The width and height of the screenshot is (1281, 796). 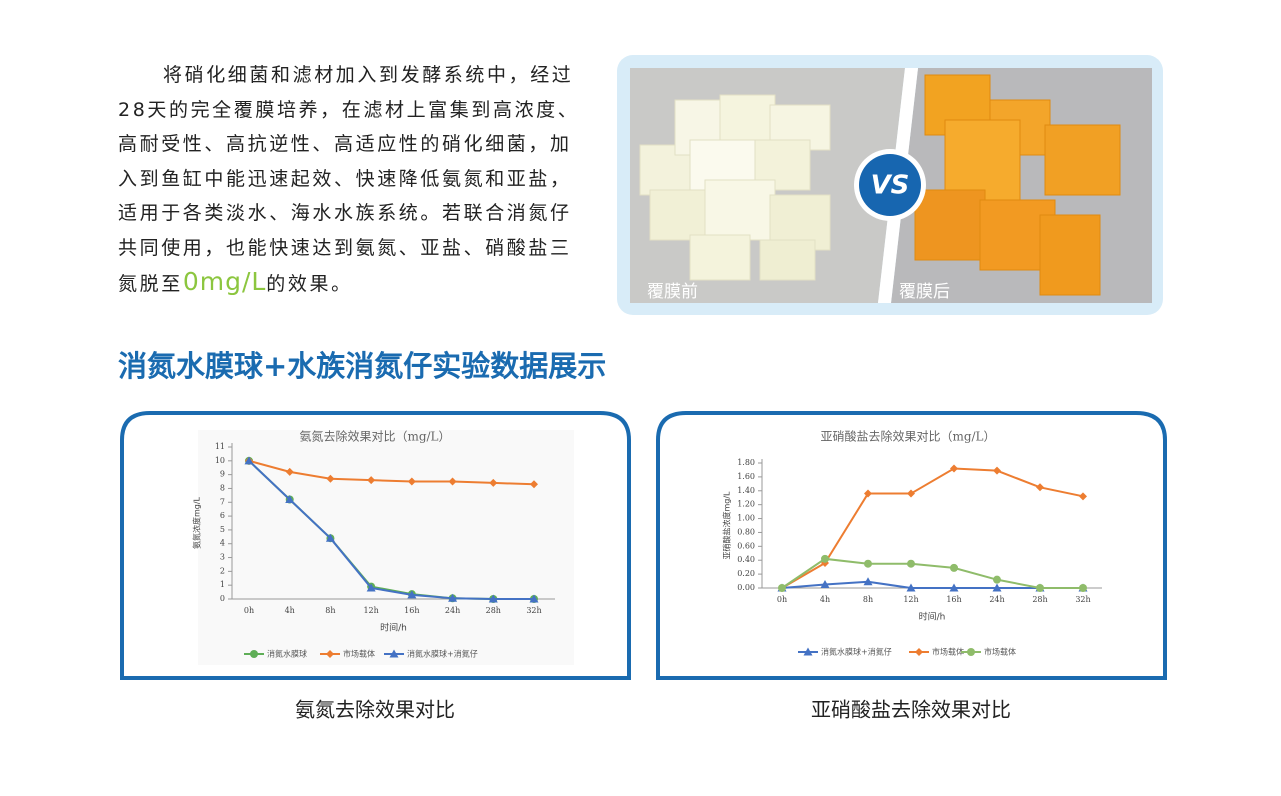 What do you see at coordinates (224, 281) in the screenshot?
I see `intro-highlight: 0mg/L` at bounding box center [224, 281].